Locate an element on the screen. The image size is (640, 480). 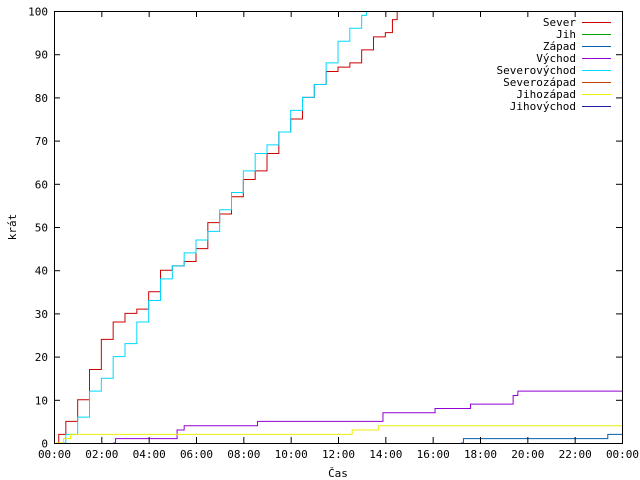
y-tick-label: 100 is located at coordinates (38, 12).